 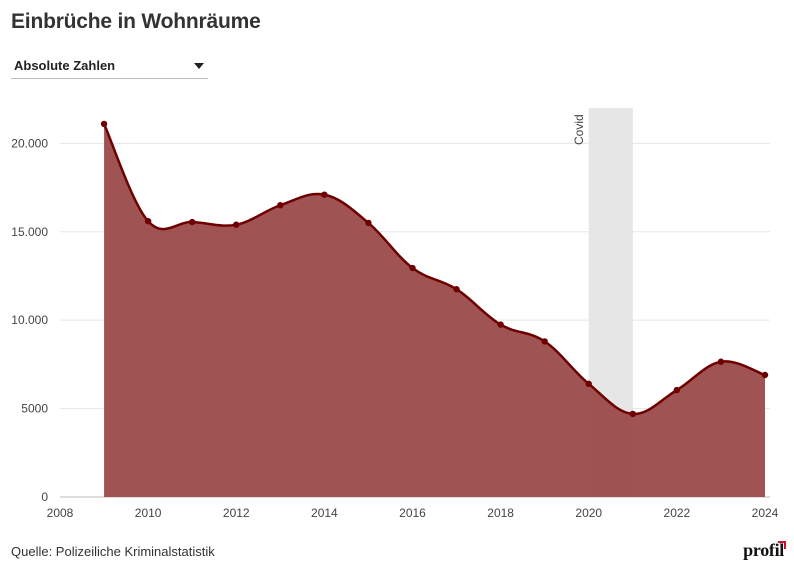 I want to click on y-tick-label: 0, so click(x=44, y=497).